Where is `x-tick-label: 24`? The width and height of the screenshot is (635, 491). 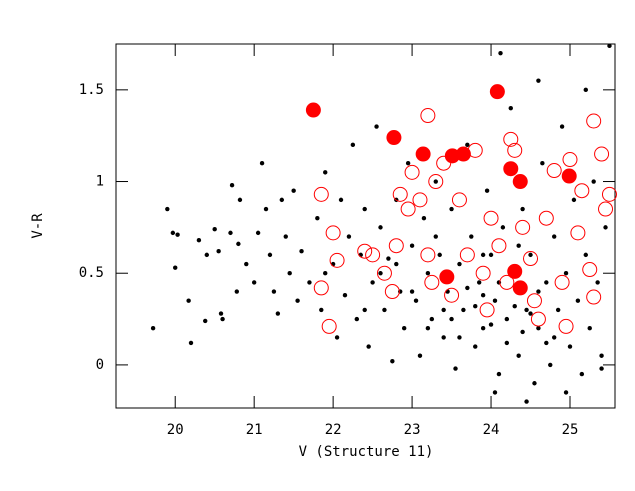 x-tick-label: 24 is located at coordinates (491, 430).